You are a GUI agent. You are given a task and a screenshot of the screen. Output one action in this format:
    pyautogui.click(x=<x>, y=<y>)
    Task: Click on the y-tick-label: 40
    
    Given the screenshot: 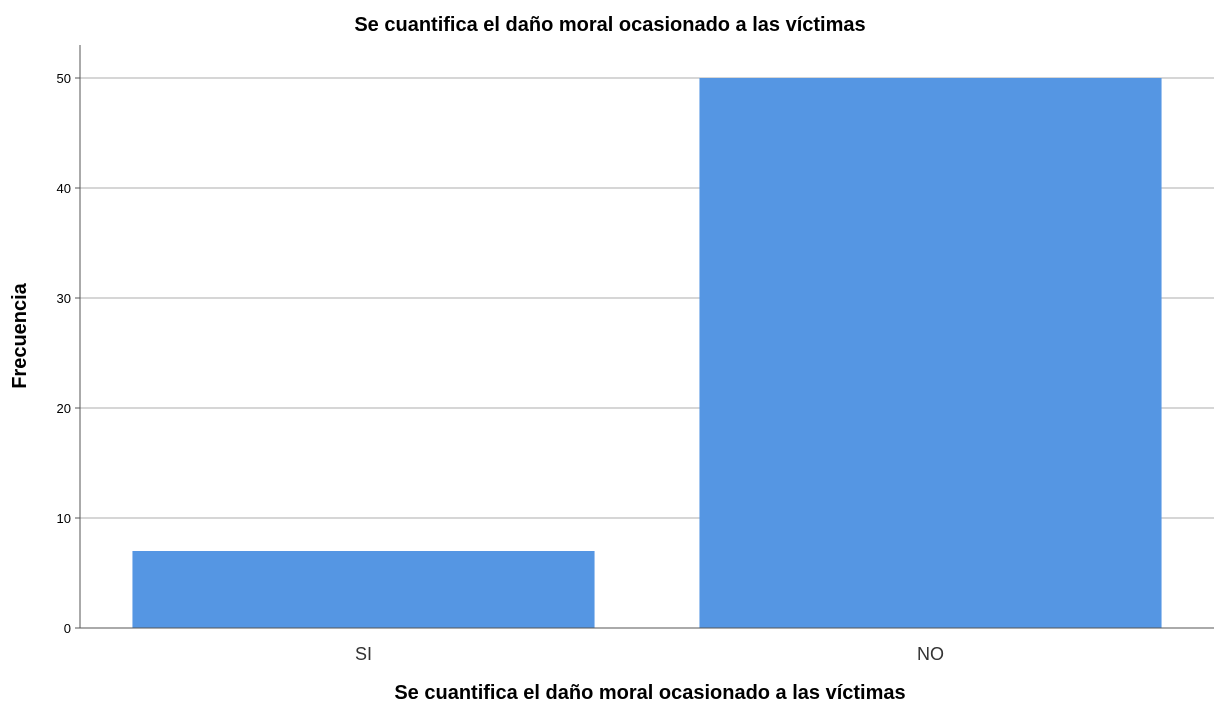 What is the action you would take?
    pyautogui.click(x=64, y=188)
    